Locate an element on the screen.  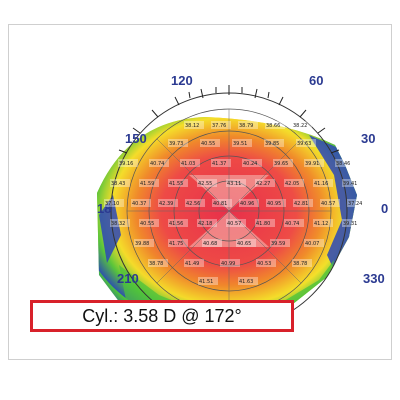
keratometry-value: 40.24 is located at coordinates (250, 164).